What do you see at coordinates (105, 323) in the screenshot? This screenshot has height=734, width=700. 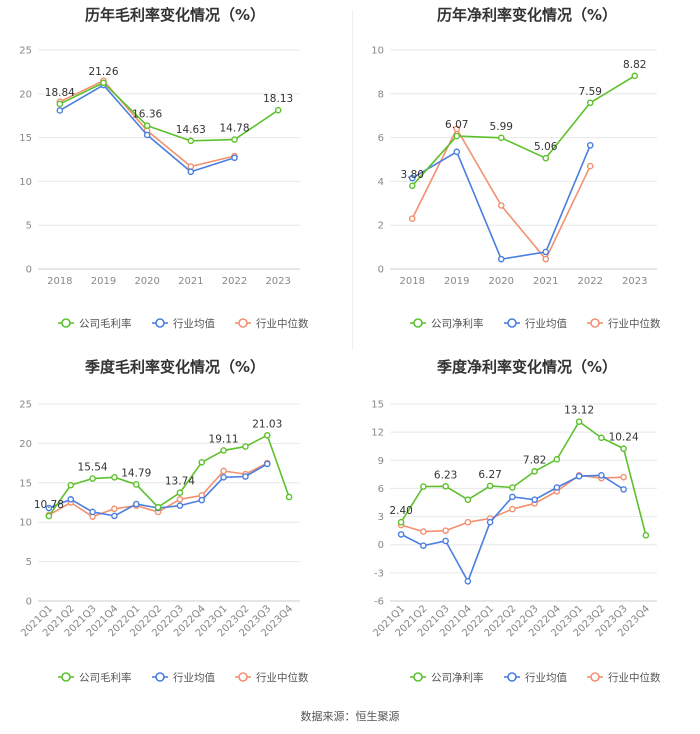 I see `legend-label: 公司毛利率` at bounding box center [105, 323].